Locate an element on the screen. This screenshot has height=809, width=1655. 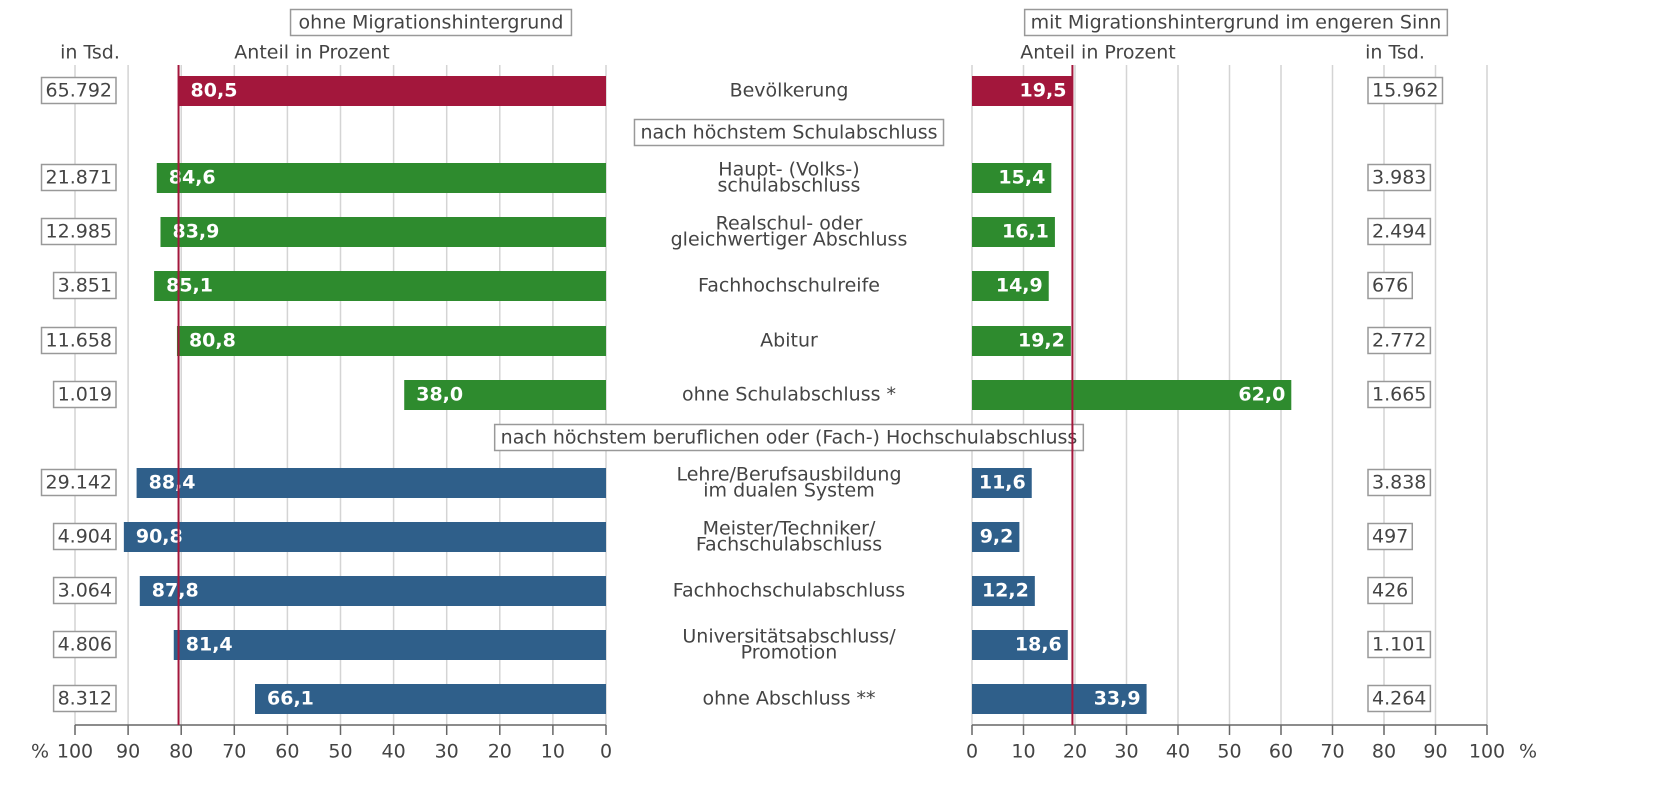
value-label: 83,9 is located at coordinates (195, 232).